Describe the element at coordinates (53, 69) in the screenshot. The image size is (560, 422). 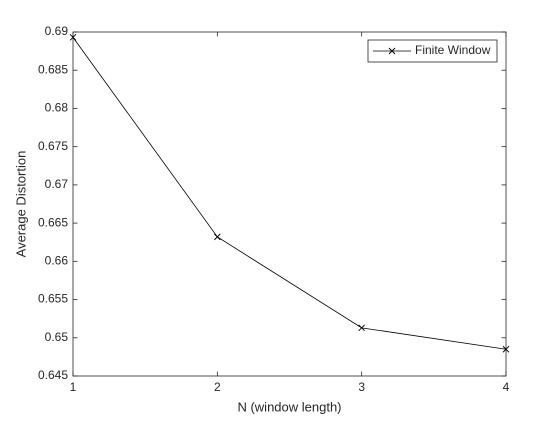
I see `y-tick-label: 0.685` at that location.